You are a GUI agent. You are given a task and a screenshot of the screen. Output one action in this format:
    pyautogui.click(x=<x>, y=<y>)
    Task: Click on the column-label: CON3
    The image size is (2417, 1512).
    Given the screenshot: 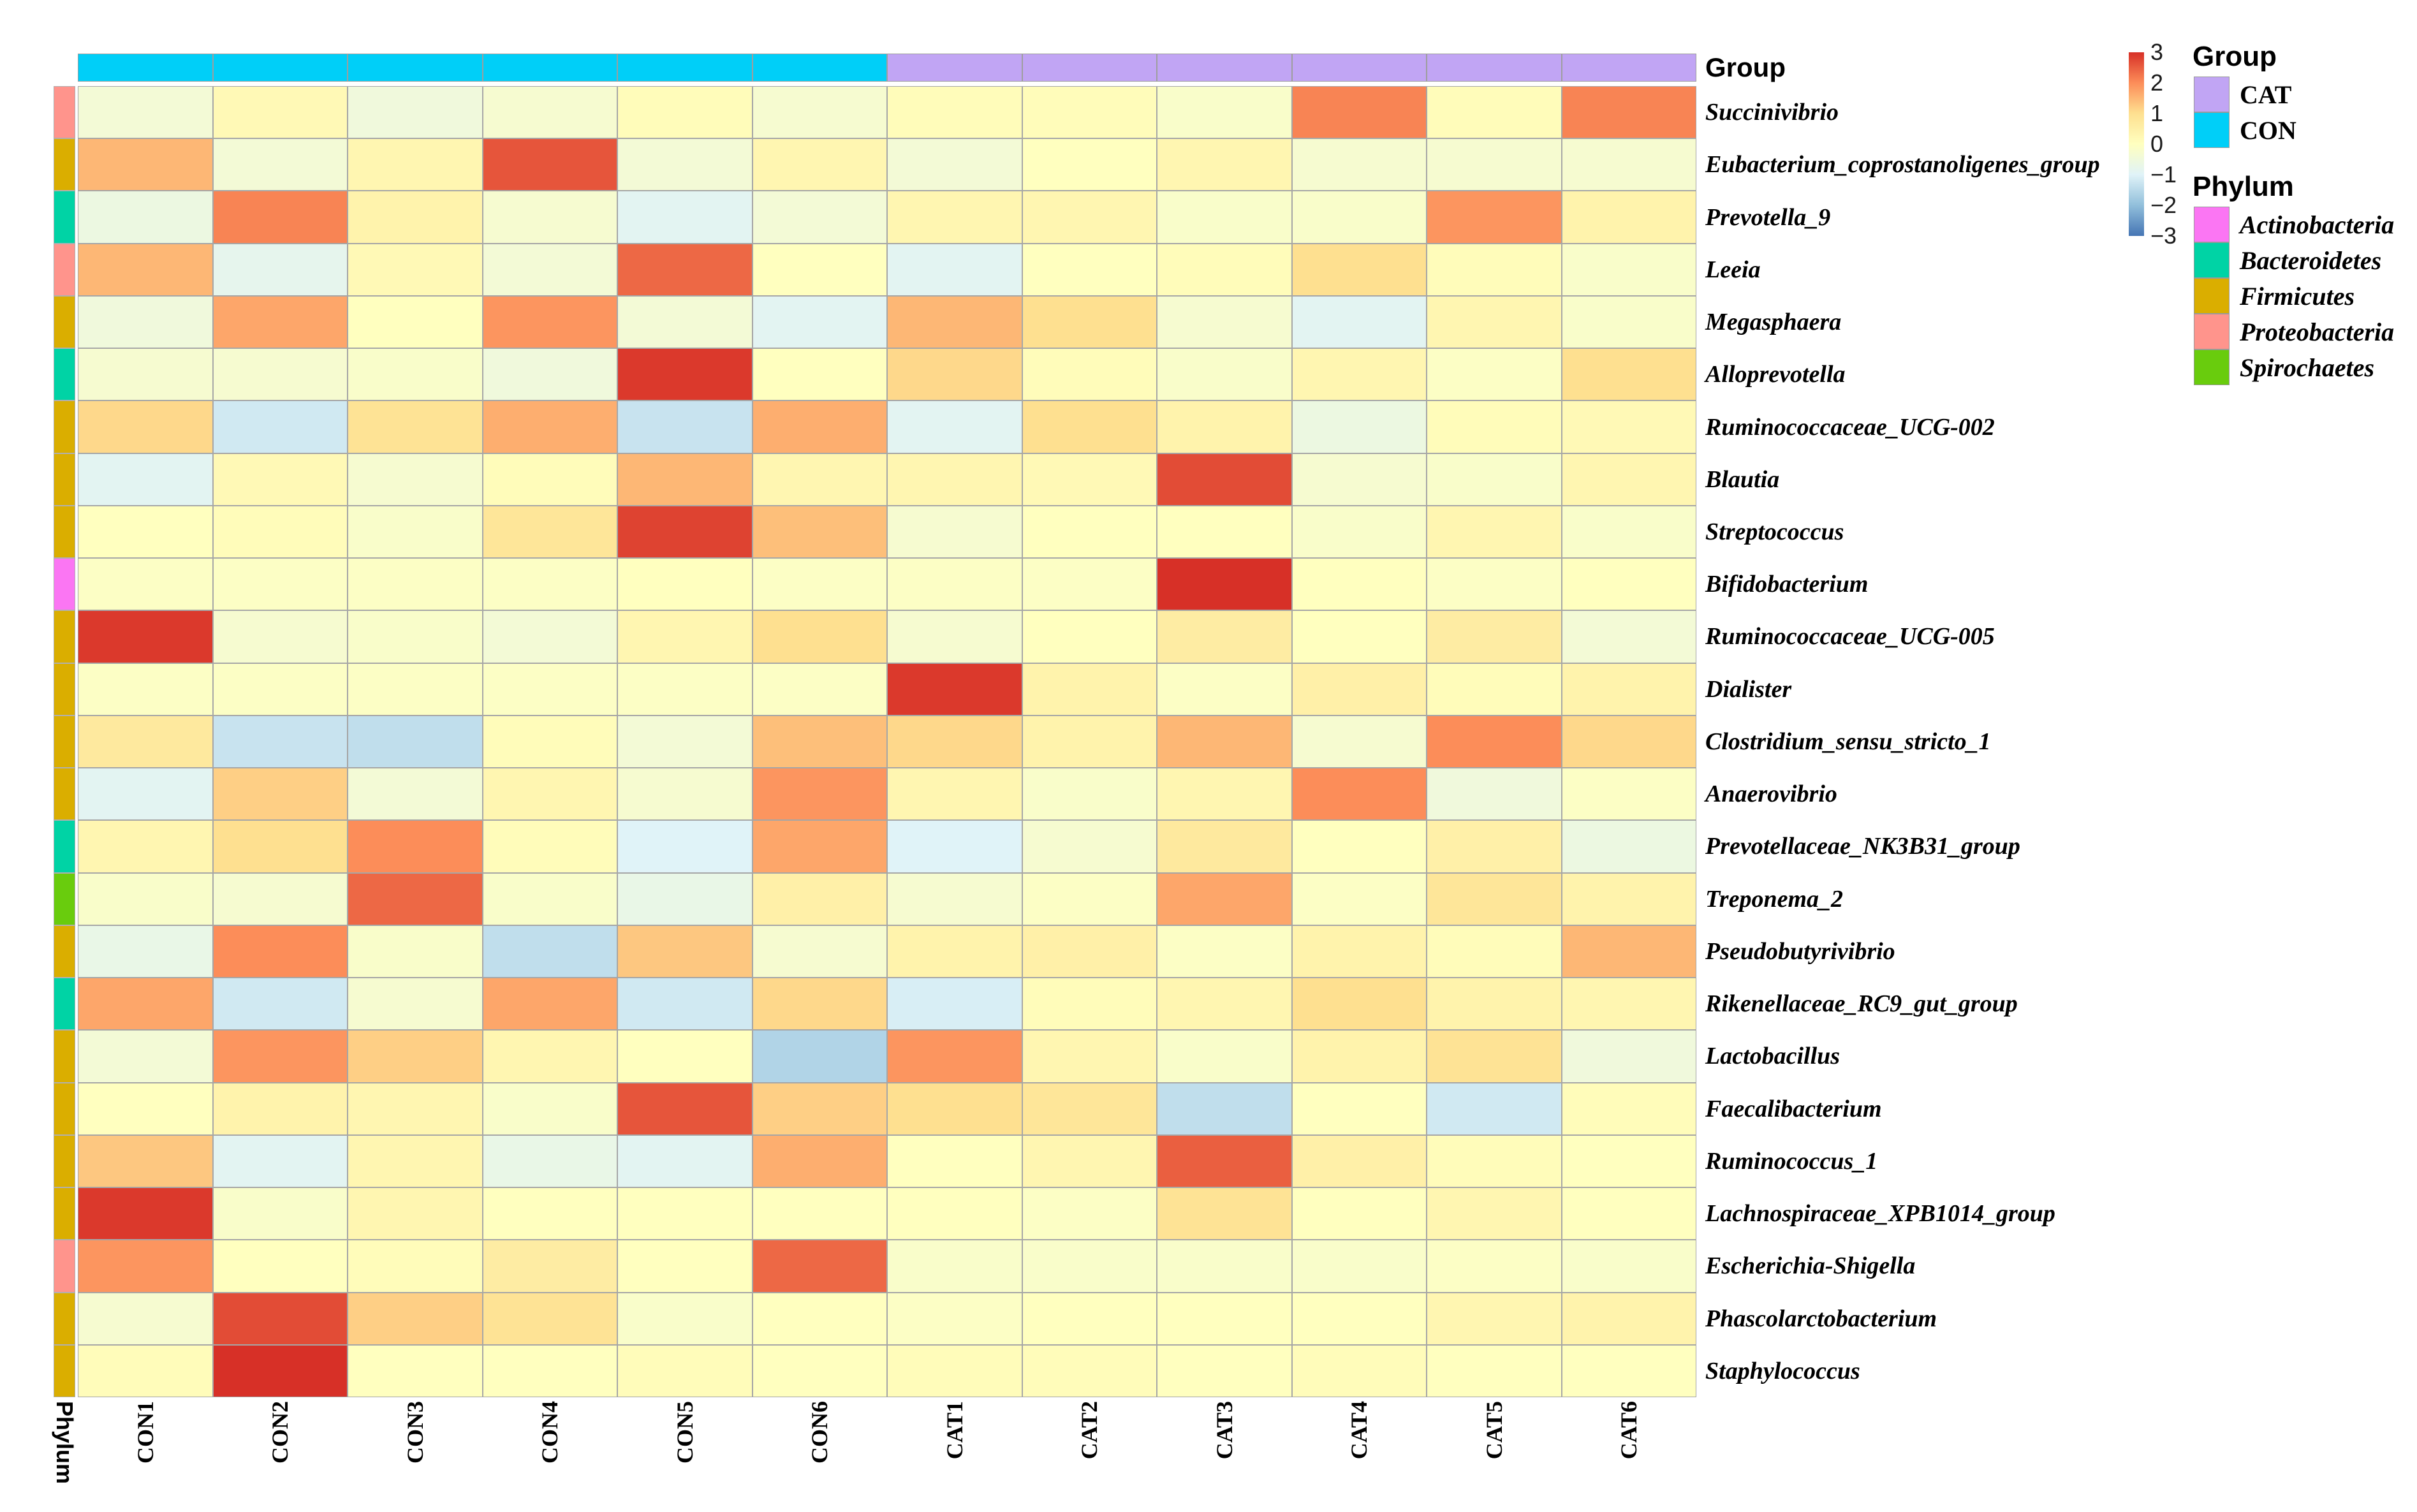 What is the action you would take?
    pyautogui.click(x=415, y=1456)
    